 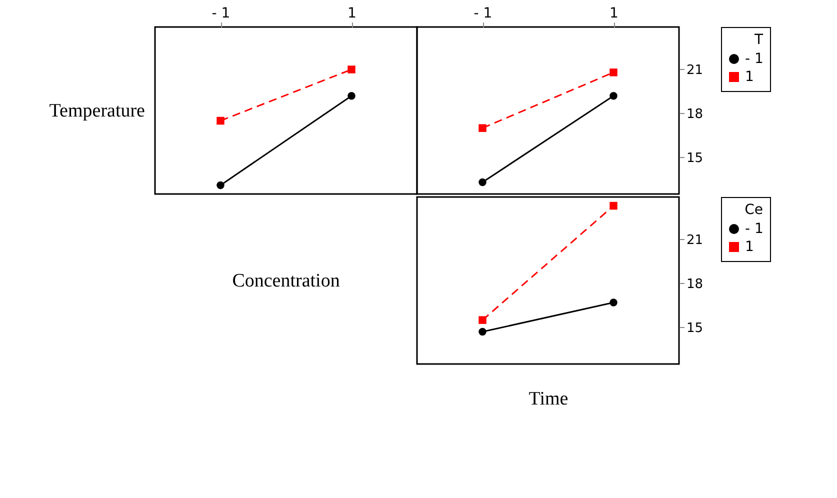 What do you see at coordinates (758, 40) in the screenshot?
I see `legend-title: T` at bounding box center [758, 40].